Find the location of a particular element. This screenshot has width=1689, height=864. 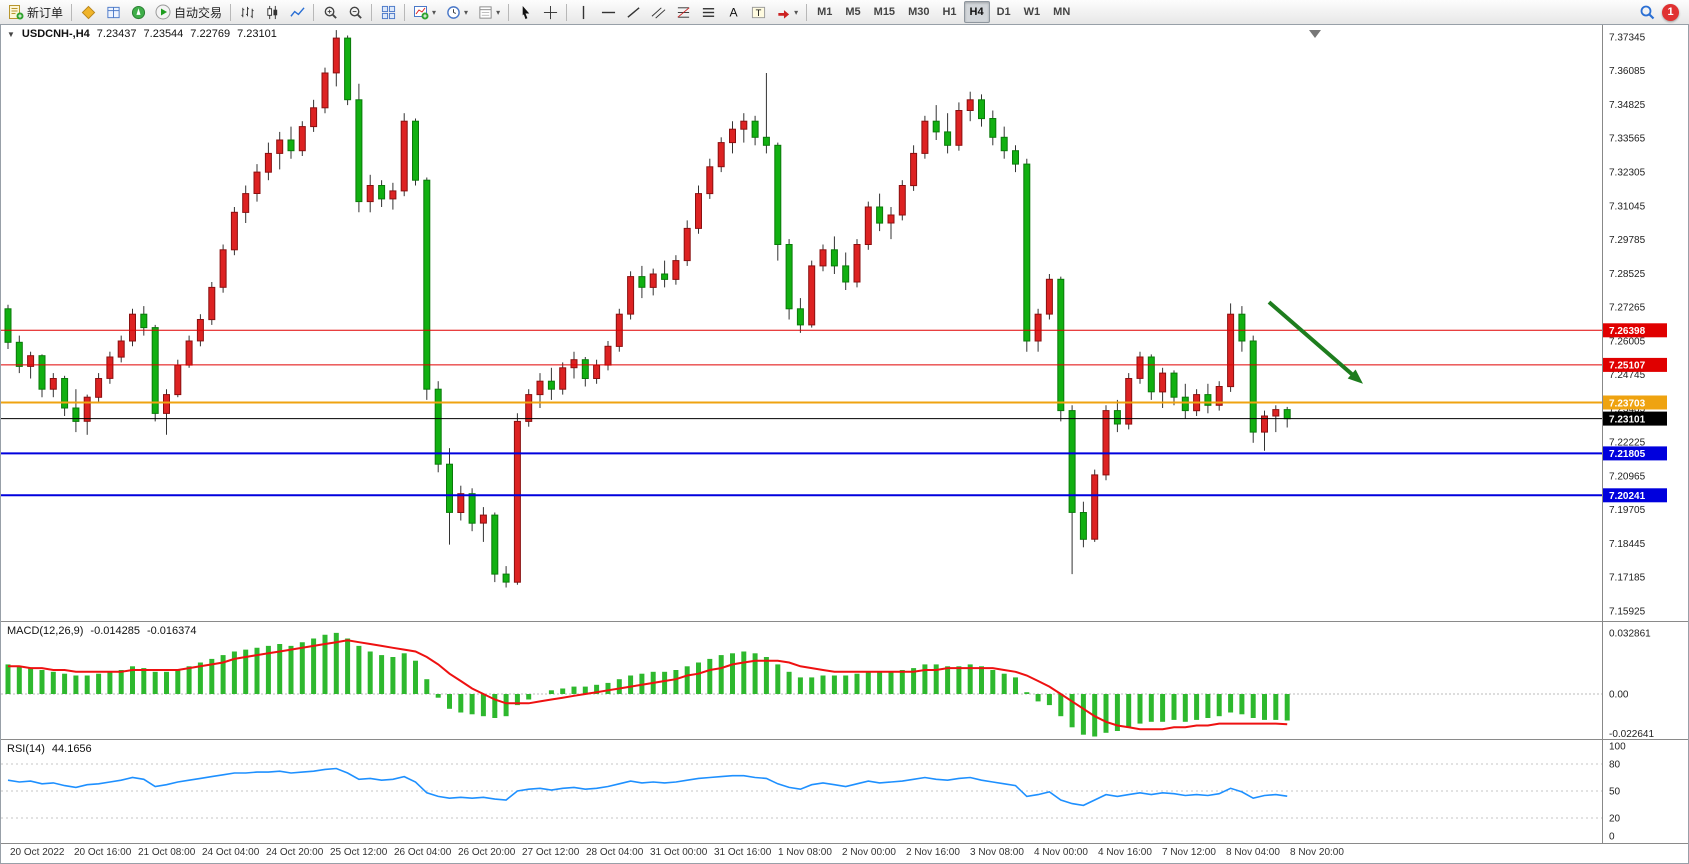

new-chart-button: ▾ is located at coordinates (424, 12).